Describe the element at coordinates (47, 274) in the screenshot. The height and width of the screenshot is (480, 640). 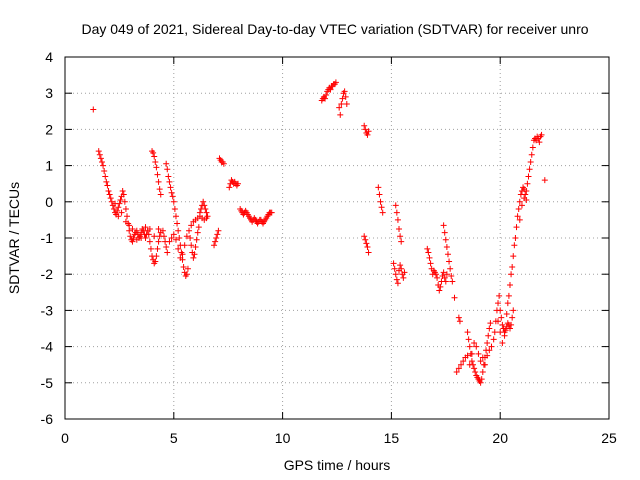
I see `y-tick-label: -2` at that location.